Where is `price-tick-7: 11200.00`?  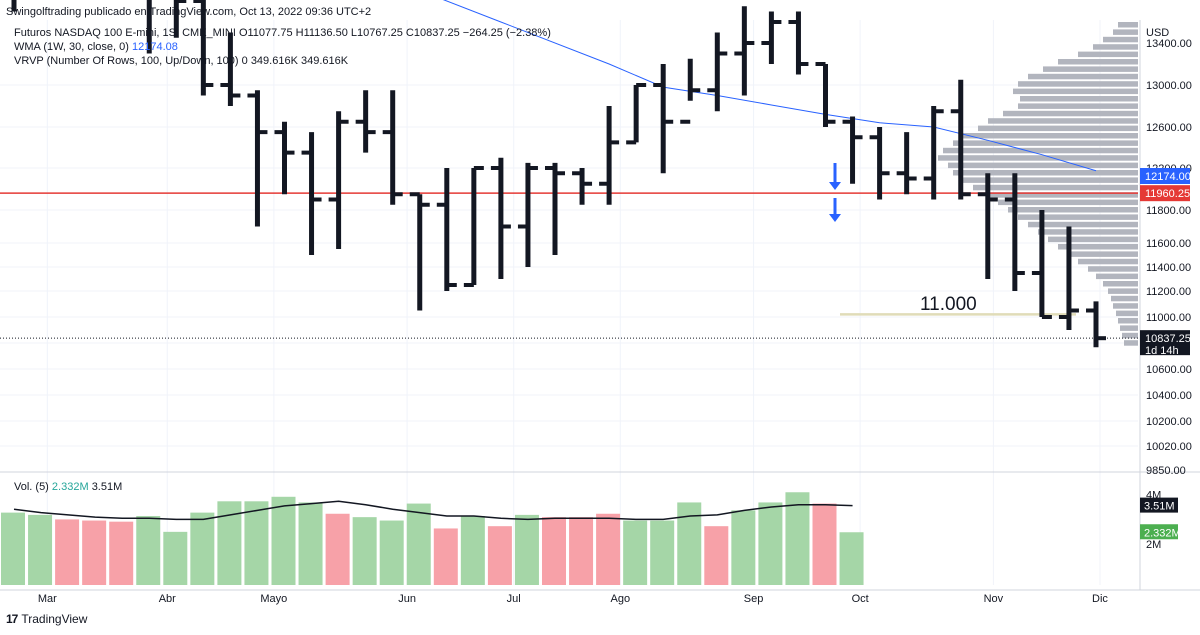
price-tick-7: 11200.00 is located at coordinates (1168, 292).